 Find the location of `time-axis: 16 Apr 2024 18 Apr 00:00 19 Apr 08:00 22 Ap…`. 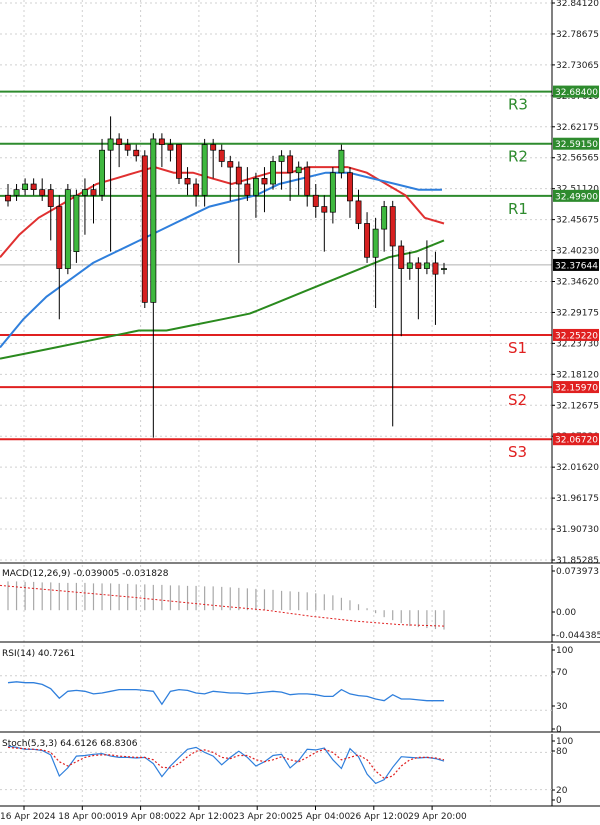

time-axis: 16 Apr 2024 18 Apr 00:00 19 Apr 08:00 22 Ap… is located at coordinates (233, 814).